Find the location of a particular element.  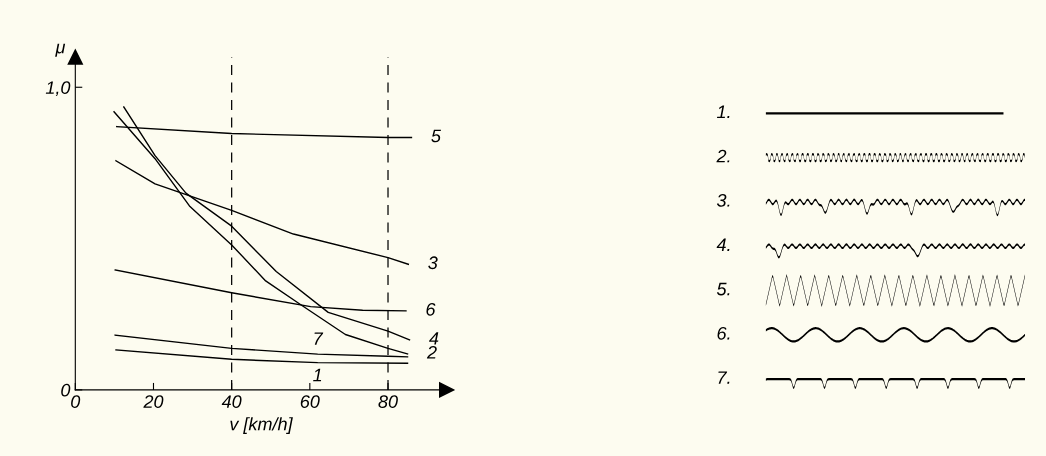

y-tick-label: 1,0 is located at coordinates (58, 89).